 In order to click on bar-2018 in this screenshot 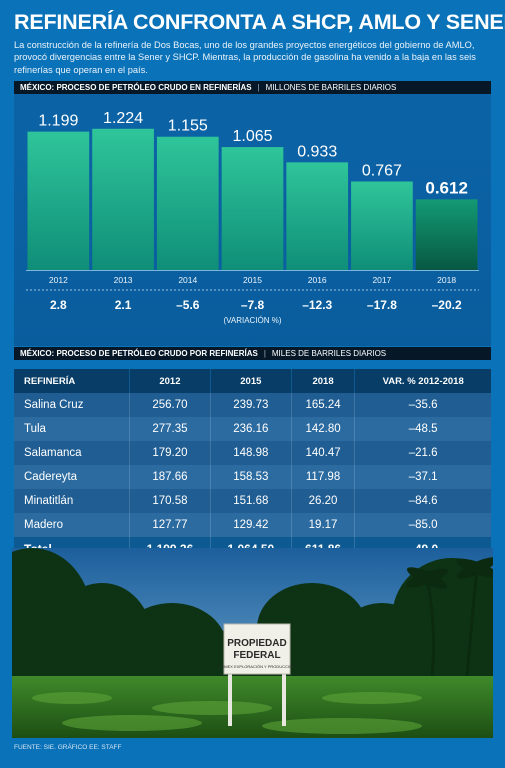, I will do `click(446, 234)`.